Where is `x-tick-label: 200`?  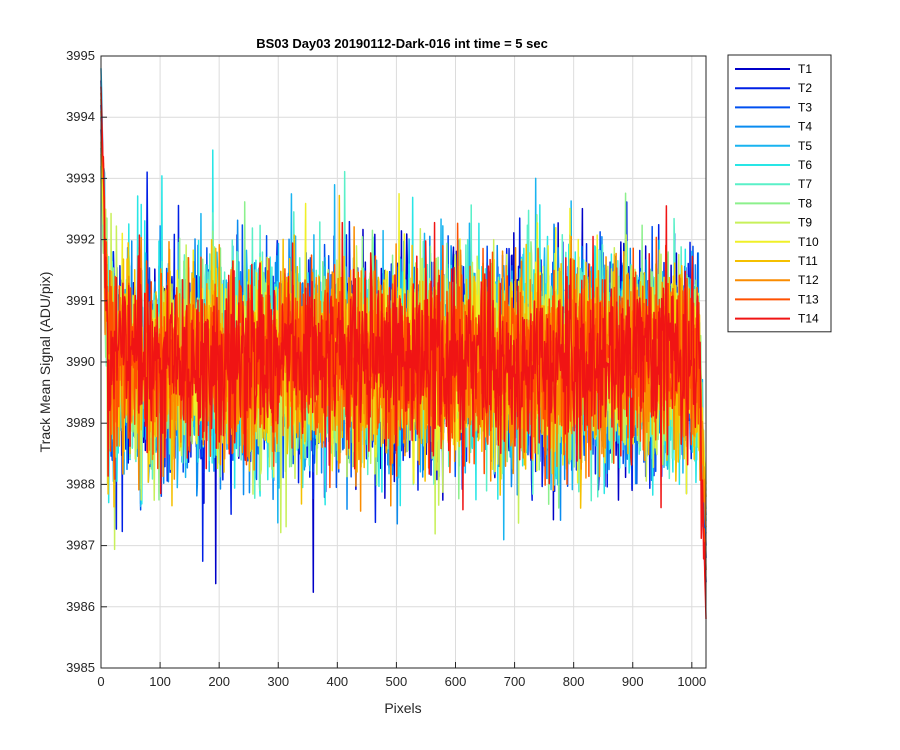
x-tick-label: 200 is located at coordinates (219, 681).